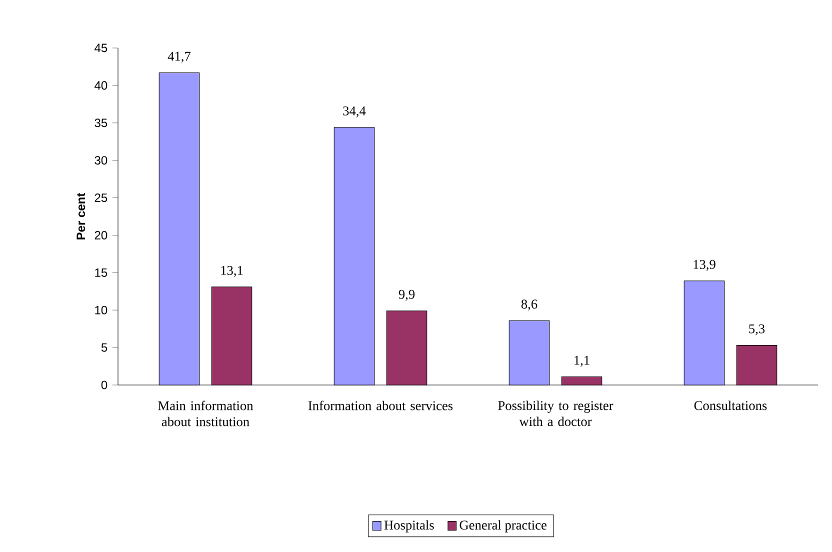 This screenshot has width=832, height=552. Describe the element at coordinates (179, 57) in the screenshot. I see `data-label: 41,7` at that location.